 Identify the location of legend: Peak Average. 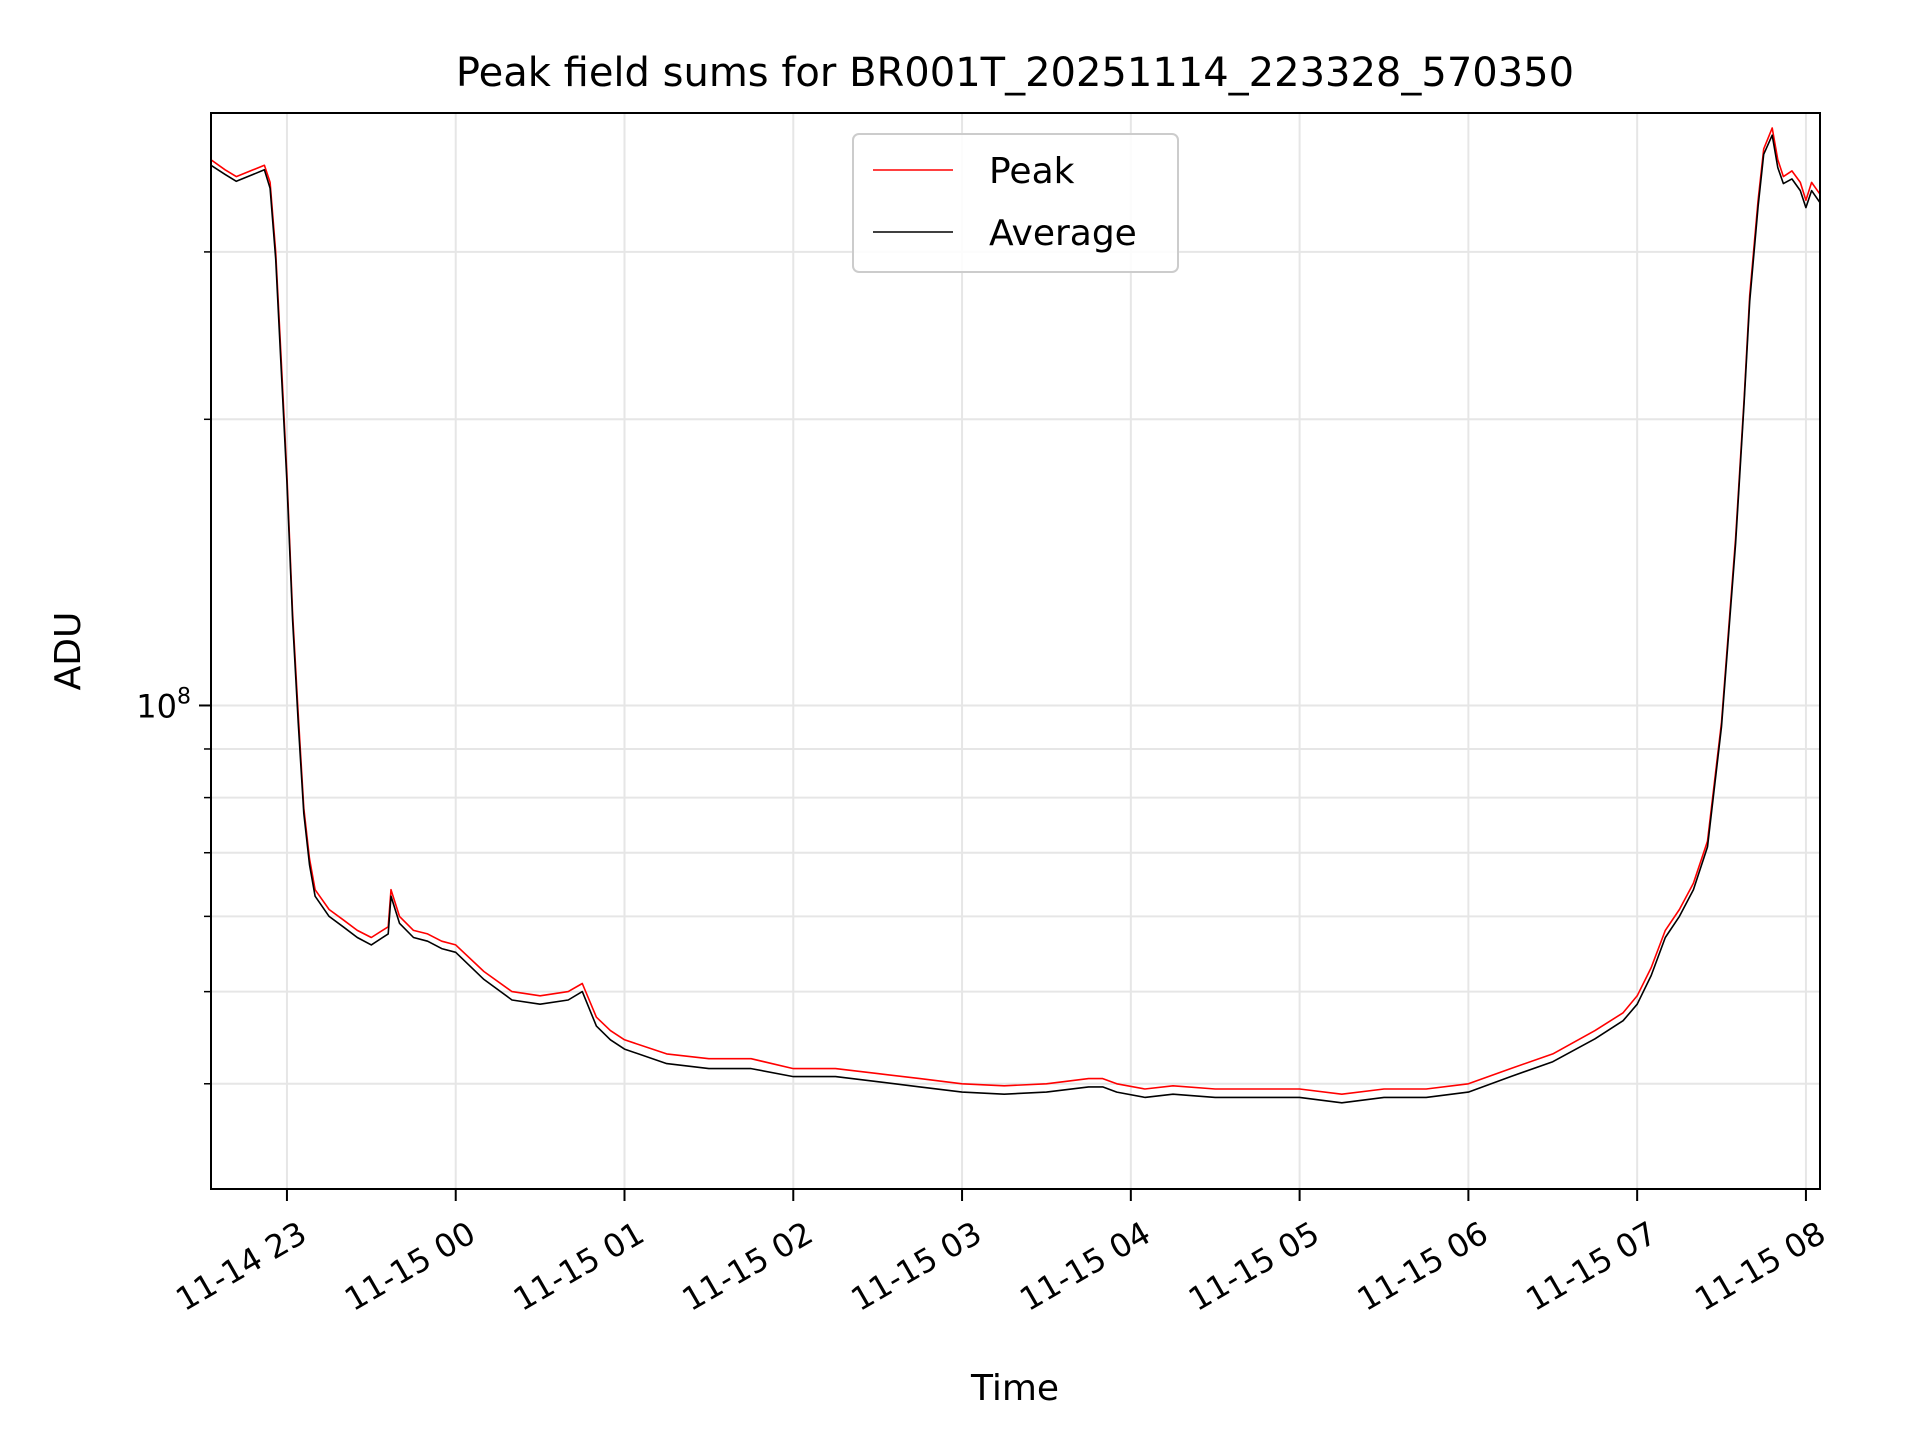
(1015, 203).